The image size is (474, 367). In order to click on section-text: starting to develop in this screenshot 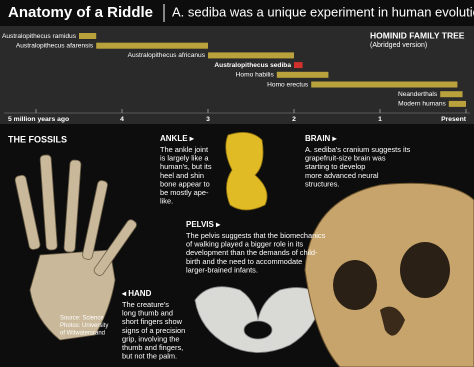, I will do `click(335, 166)`.